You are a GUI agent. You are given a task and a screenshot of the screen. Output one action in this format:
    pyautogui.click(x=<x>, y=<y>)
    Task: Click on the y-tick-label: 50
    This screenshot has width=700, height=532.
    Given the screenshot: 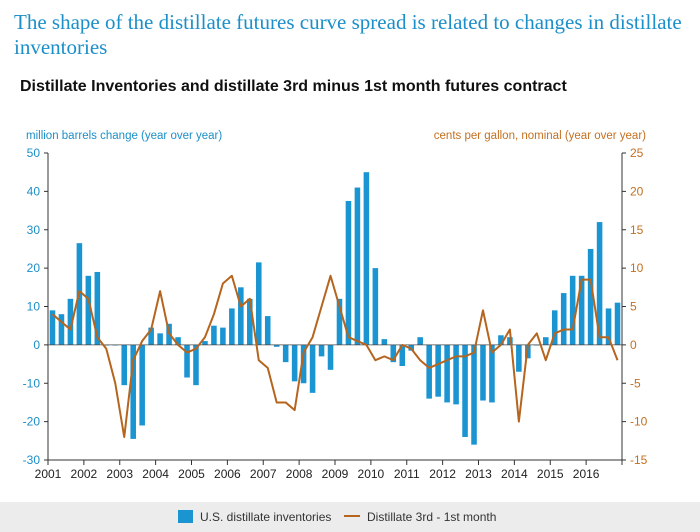 What is the action you would take?
    pyautogui.click(x=34, y=153)
    